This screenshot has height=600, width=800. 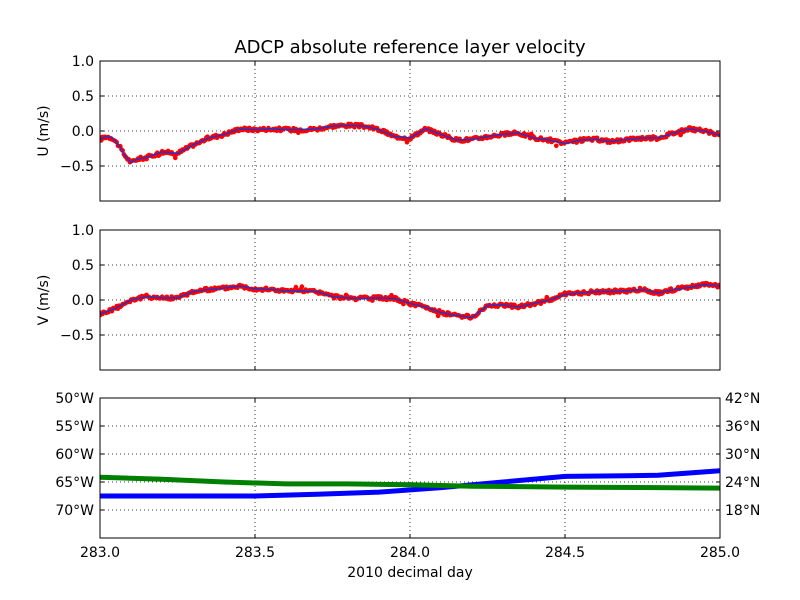 I want to click on x-tick-label: 284.0, so click(x=410, y=553).